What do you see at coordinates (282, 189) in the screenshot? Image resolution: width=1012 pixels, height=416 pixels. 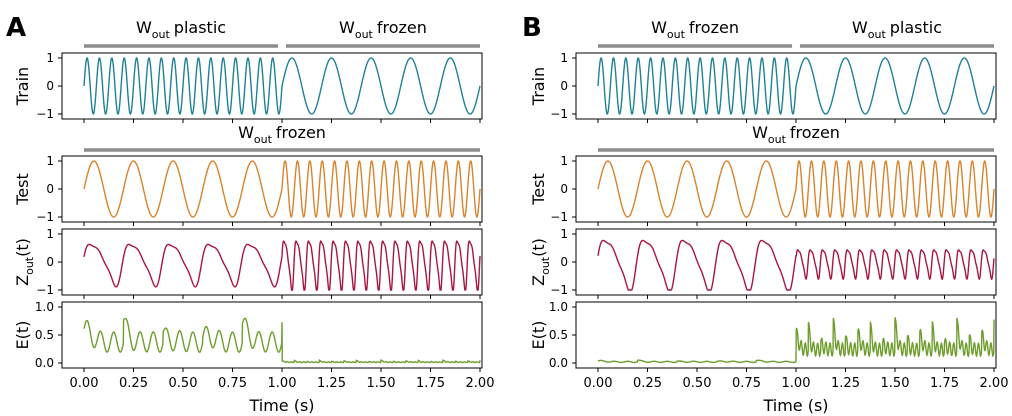 I see `series-line-test` at bounding box center [282, 189].